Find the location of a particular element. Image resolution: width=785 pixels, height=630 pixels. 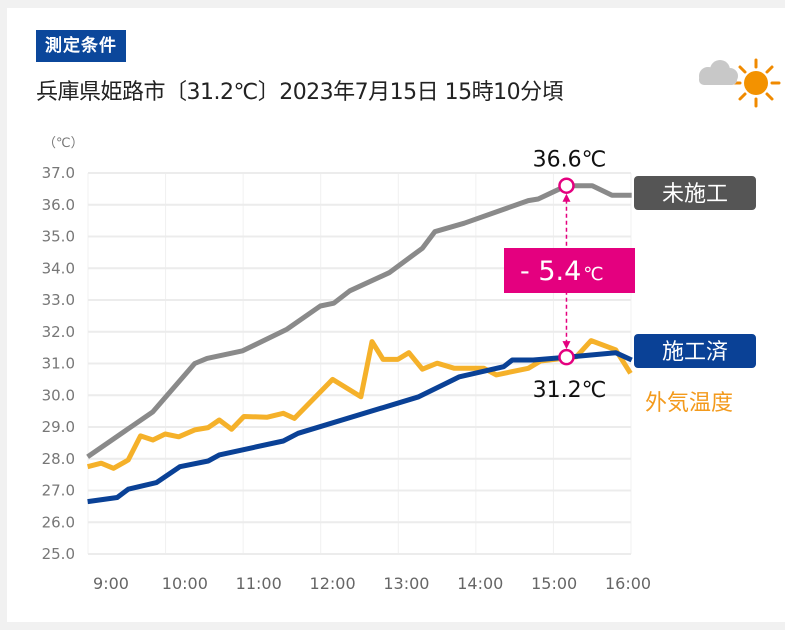

x-tick-label: 9:00 is located at coordinates (111, 583).